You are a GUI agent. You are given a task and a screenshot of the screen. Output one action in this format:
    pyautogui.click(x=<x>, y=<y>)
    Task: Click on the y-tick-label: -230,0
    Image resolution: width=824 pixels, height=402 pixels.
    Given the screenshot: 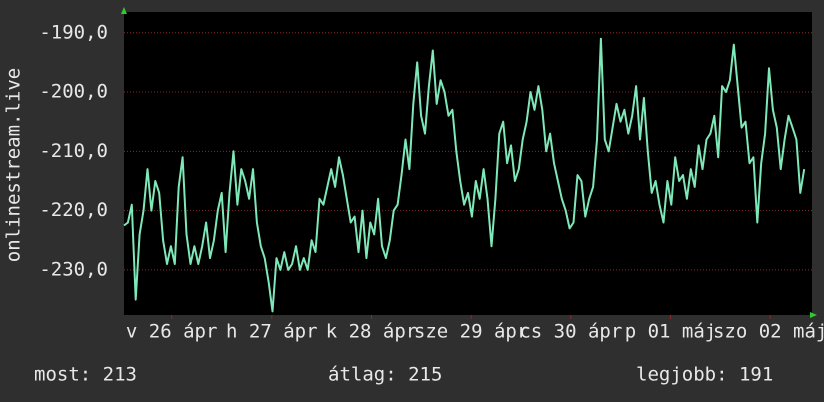 What is the action you would take?
    pyautogui.click(x=73, y=269)
    